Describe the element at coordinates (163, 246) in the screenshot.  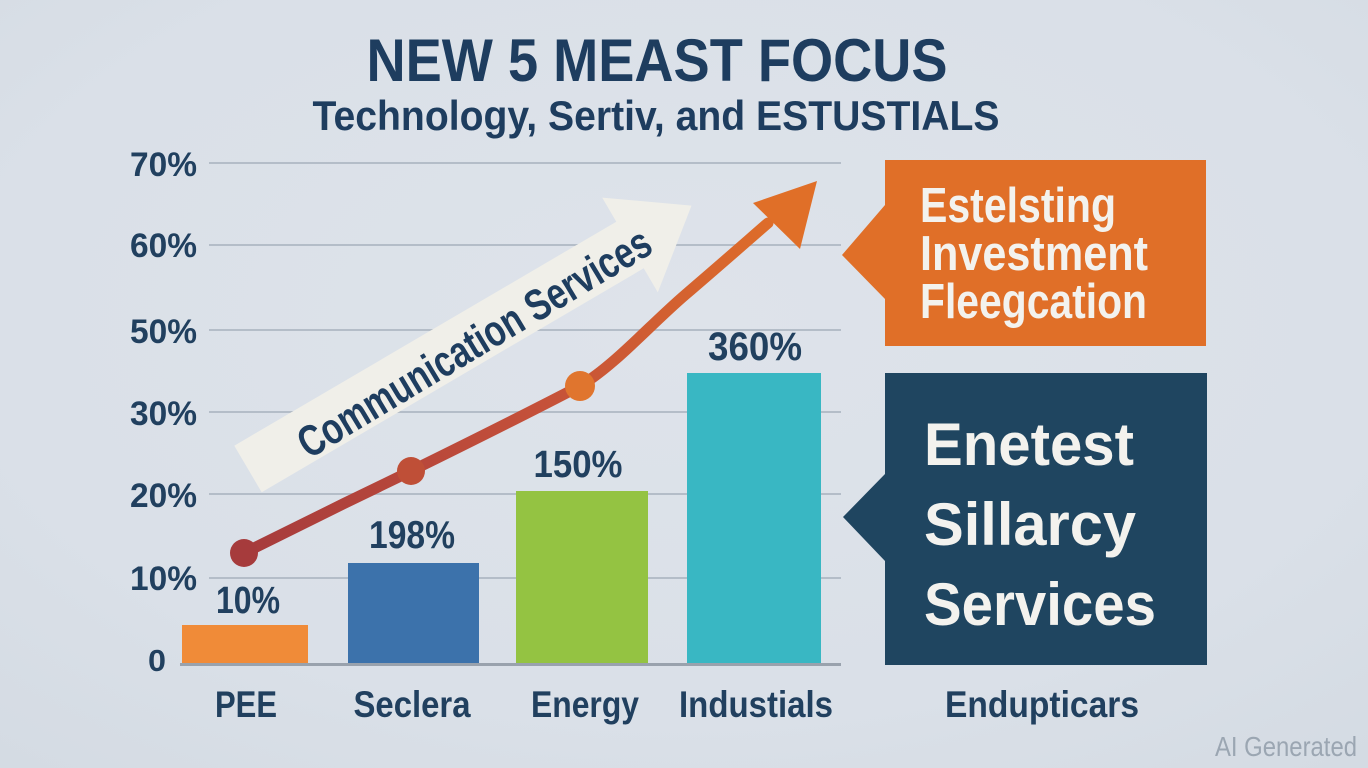
I see `svg-text: 60%` at that location.